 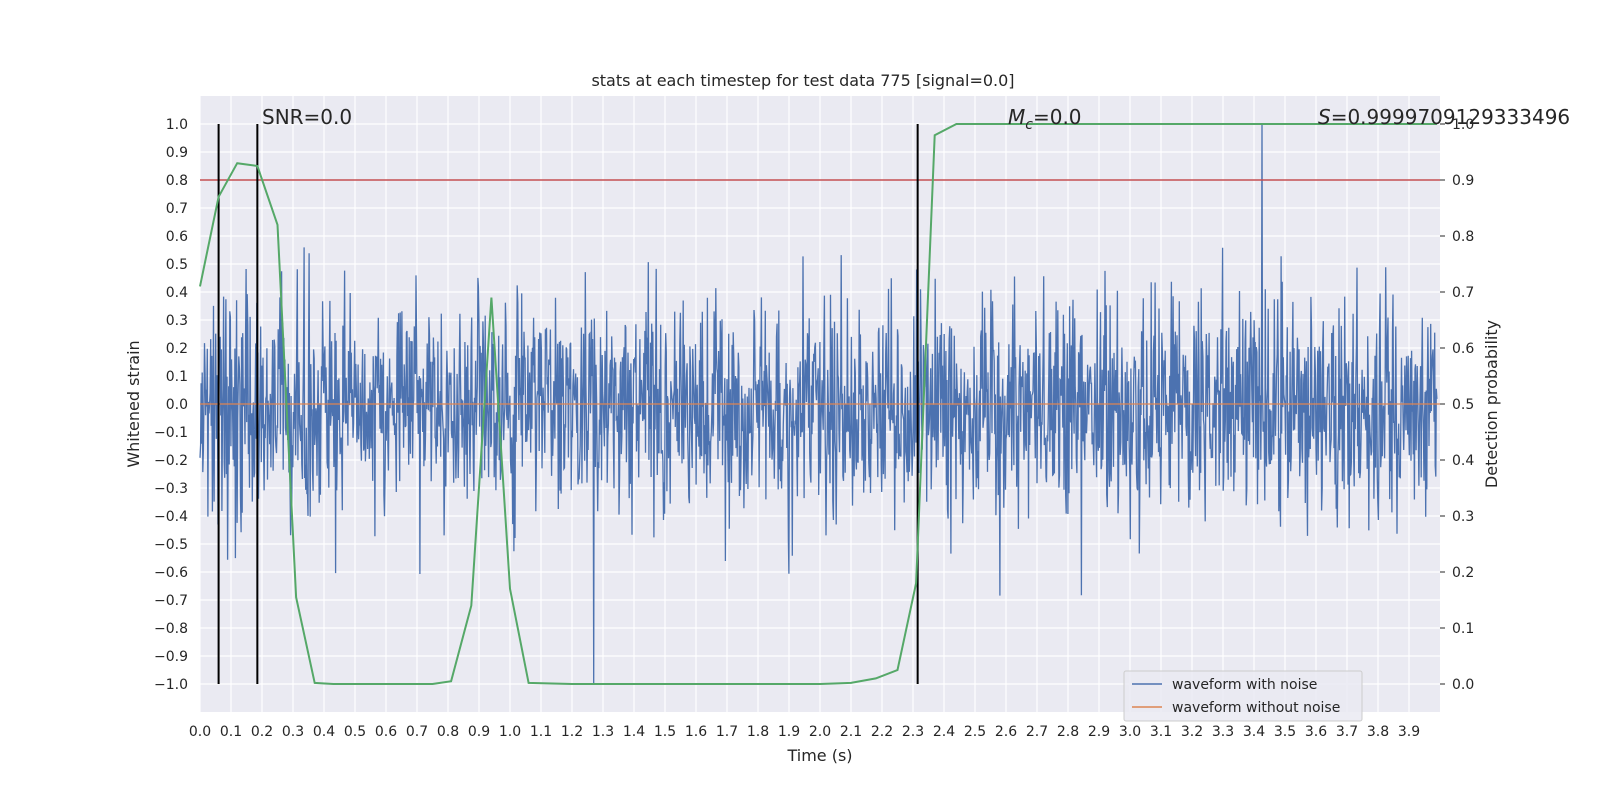 What do you see at coordinates (177, 293) in the screenshot?
I see `y-left-tick-label: 0.4` at bounding box center [177, 293].